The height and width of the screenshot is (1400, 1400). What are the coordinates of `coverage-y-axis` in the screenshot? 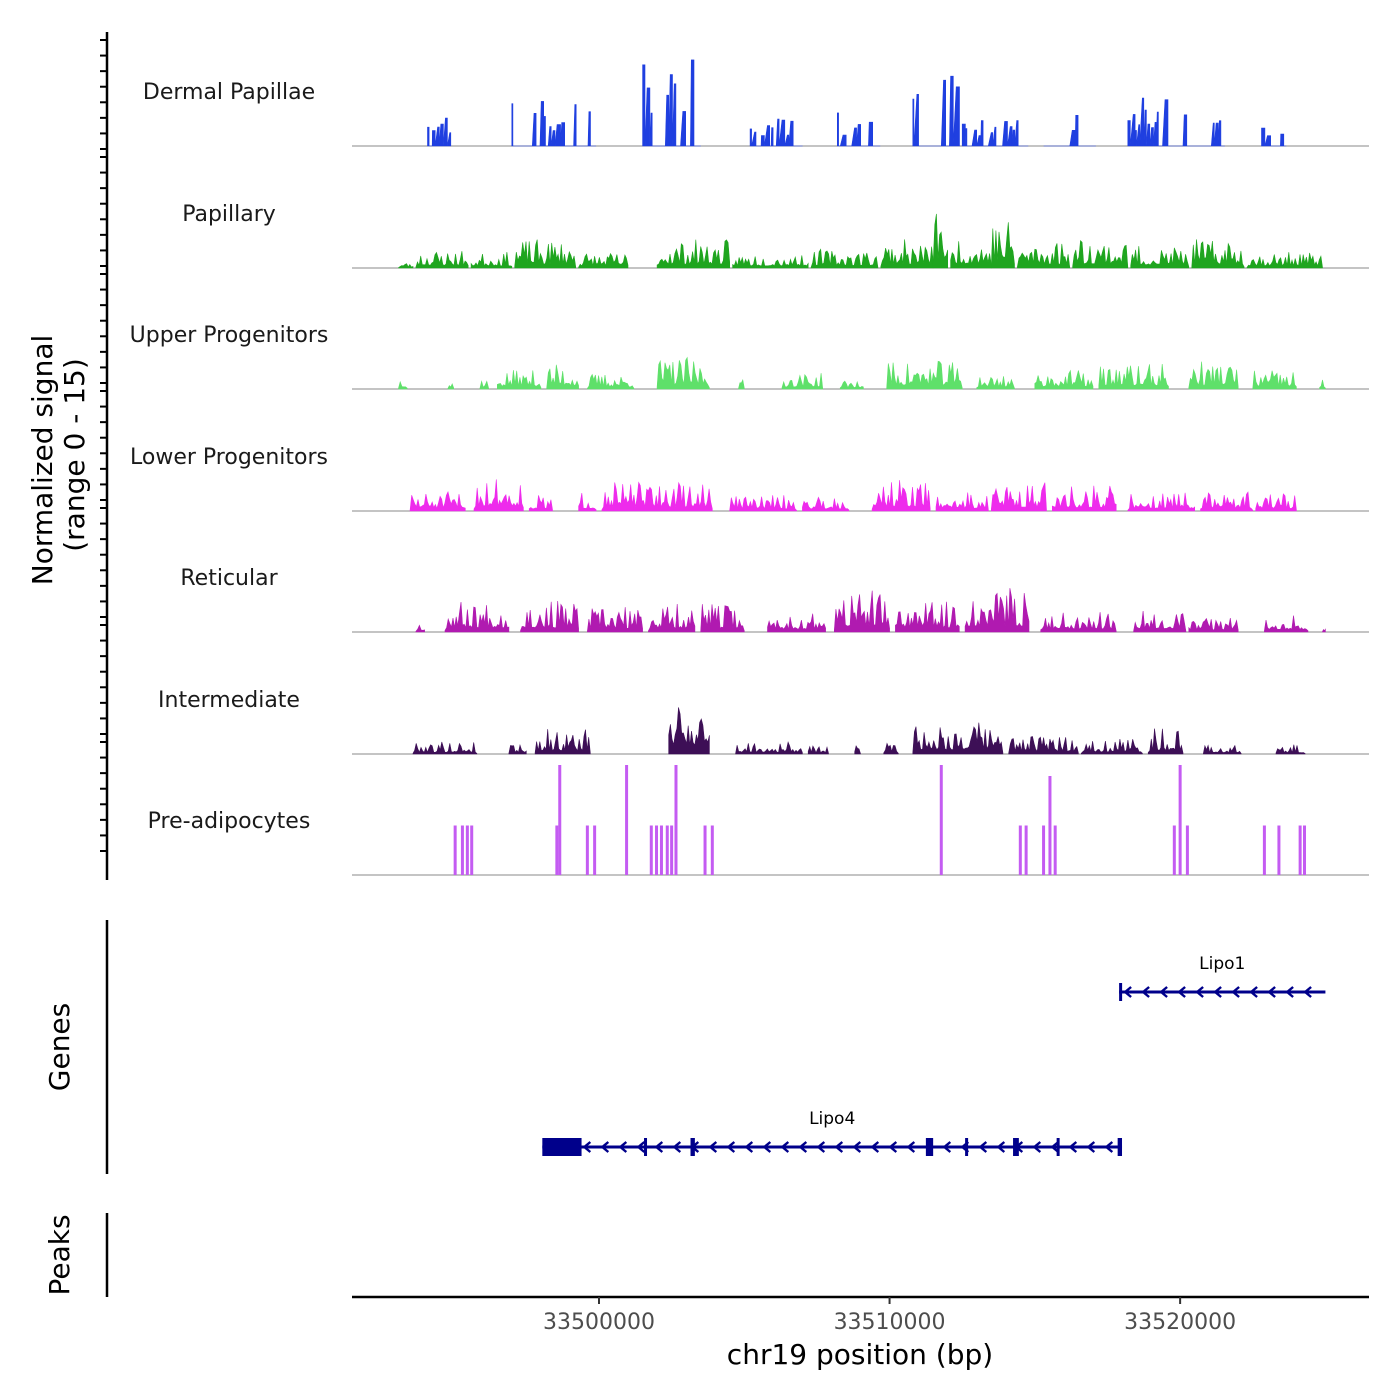 It's located at (104, 456).